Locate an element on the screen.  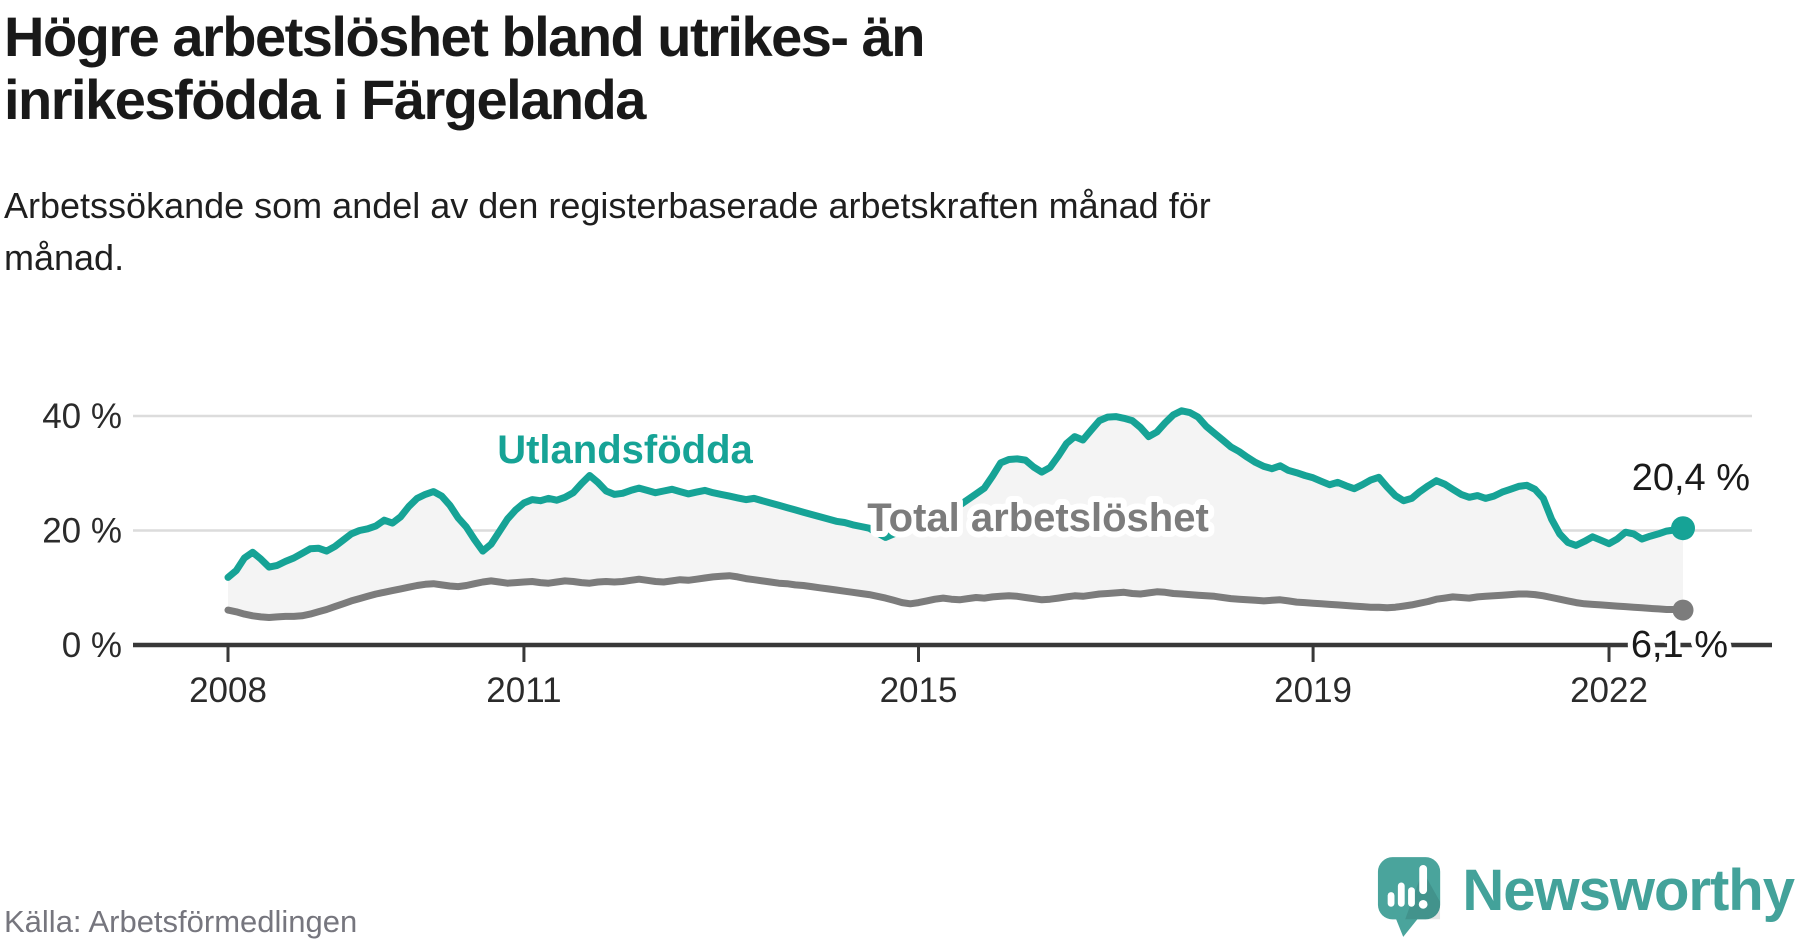
x-tick-label-2015: 2015 is located at coordinates (919, 690).